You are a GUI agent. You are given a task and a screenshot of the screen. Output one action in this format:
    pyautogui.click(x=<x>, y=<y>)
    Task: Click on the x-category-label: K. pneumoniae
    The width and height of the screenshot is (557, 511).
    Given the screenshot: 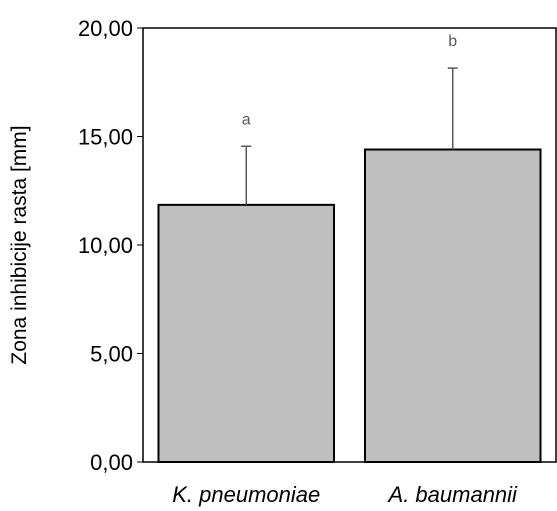 What is the action you would take?
    pyautogui.click(x=246, y=494)
    